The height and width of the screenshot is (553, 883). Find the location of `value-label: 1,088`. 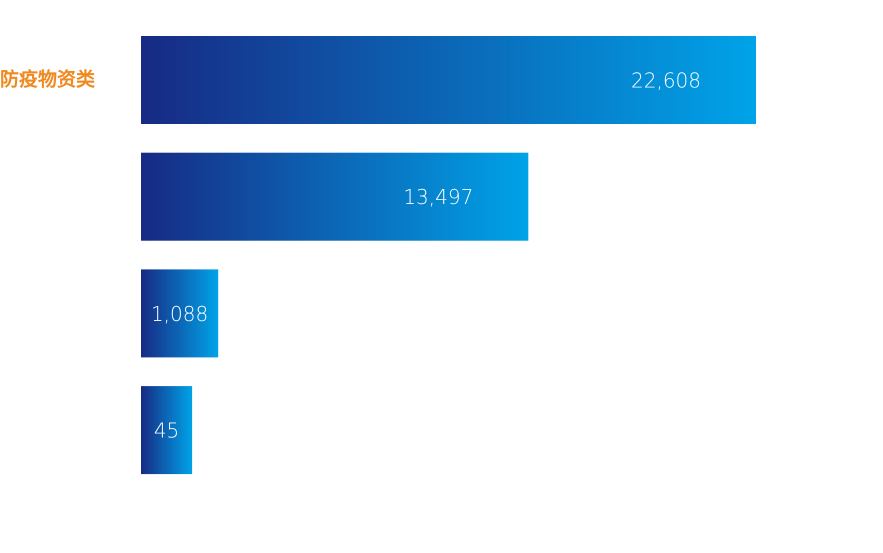

value-label: 1,088 is located at coordinates (179, 314).